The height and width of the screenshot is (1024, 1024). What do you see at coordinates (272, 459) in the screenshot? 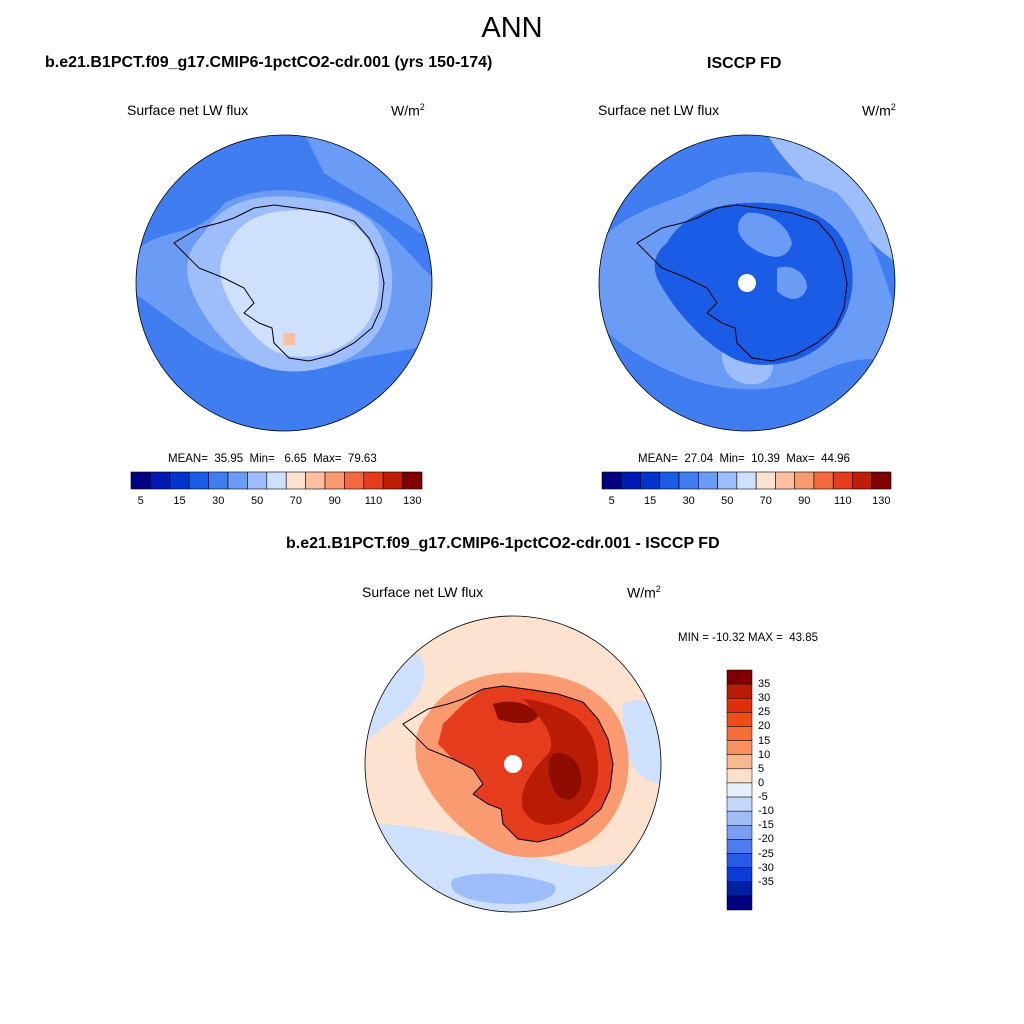
I see `panel1-stats: MEAN= 35.95 Min= 6.65 Max= 79.63` at bounding box center [272, 459].